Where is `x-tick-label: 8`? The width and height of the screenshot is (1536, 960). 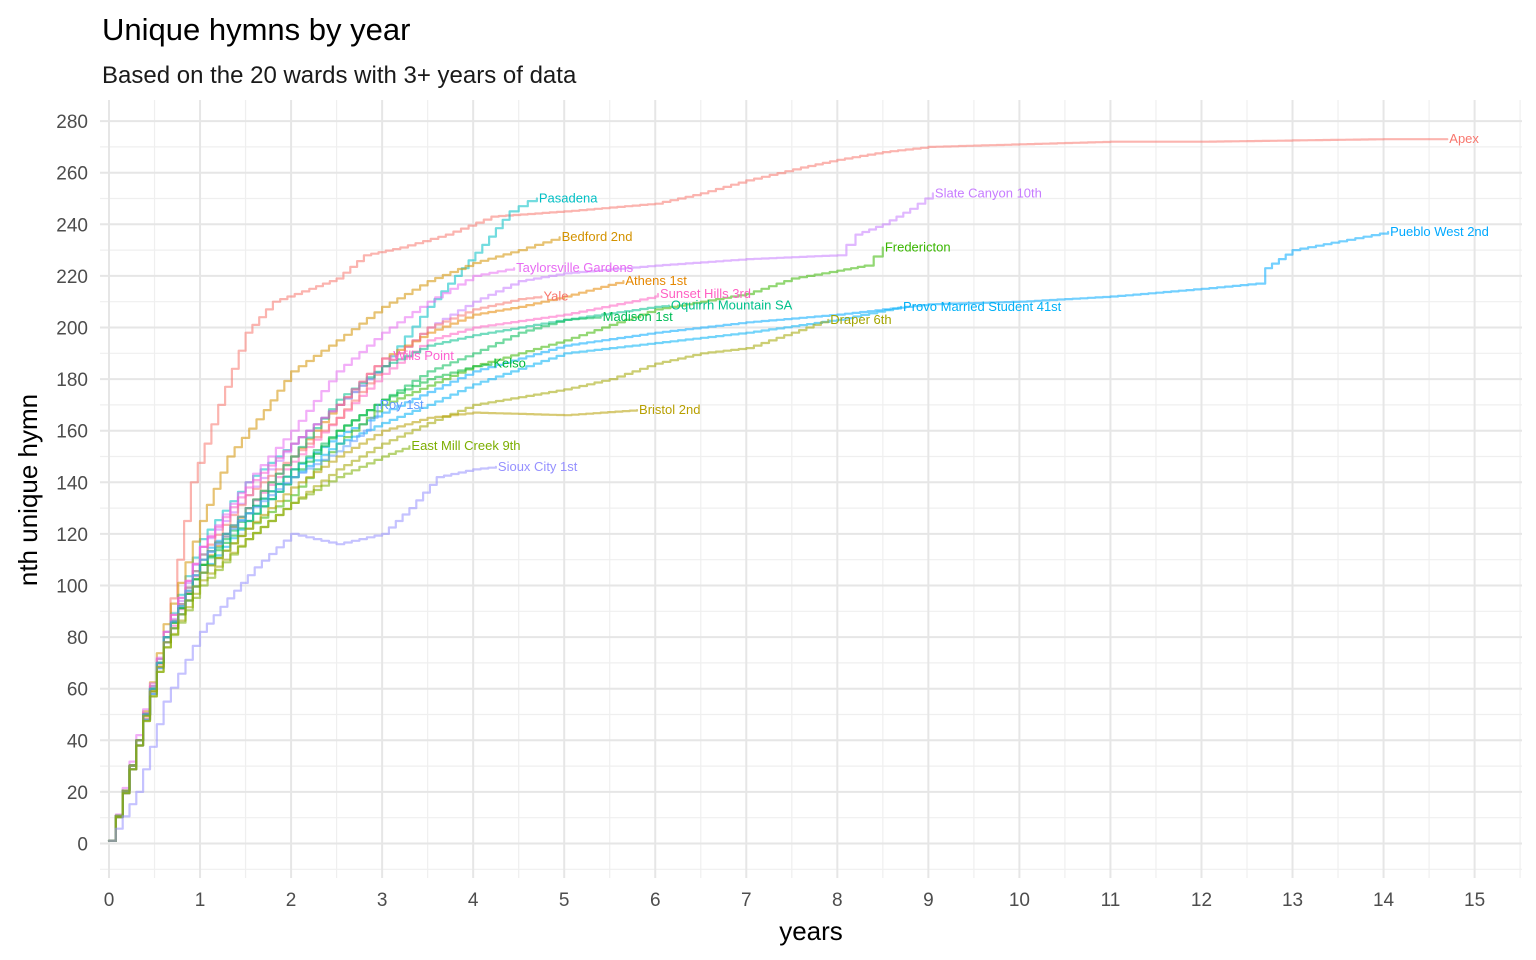
x-tick-label: 8 is located at coordinates (837, 900).